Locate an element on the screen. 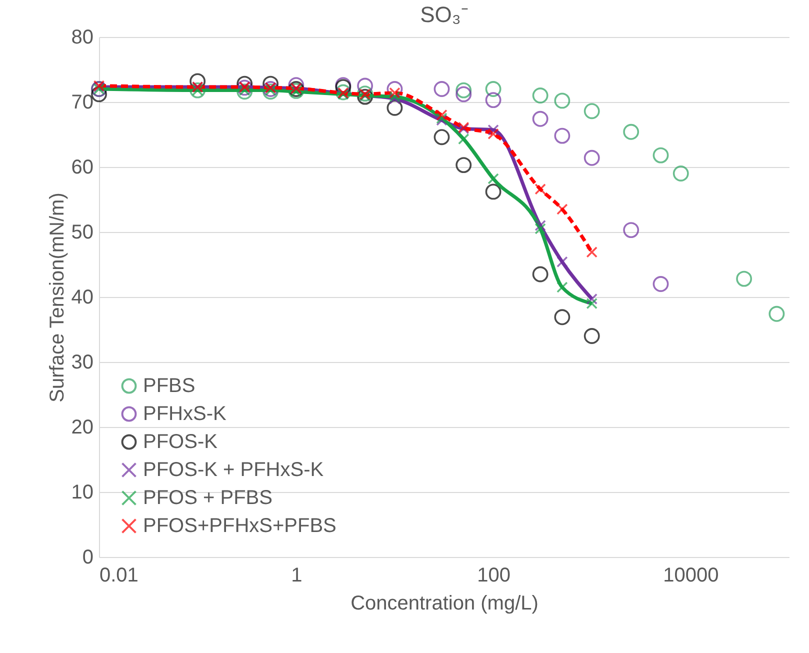 The image size is (809, 653). y-tick-label: 60 is located at coordinates (82, 167).